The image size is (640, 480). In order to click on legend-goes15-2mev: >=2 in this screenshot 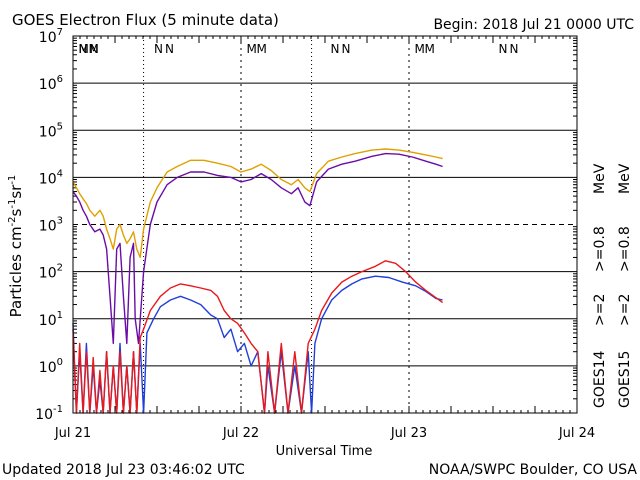, I will do `click(625, 310)`.